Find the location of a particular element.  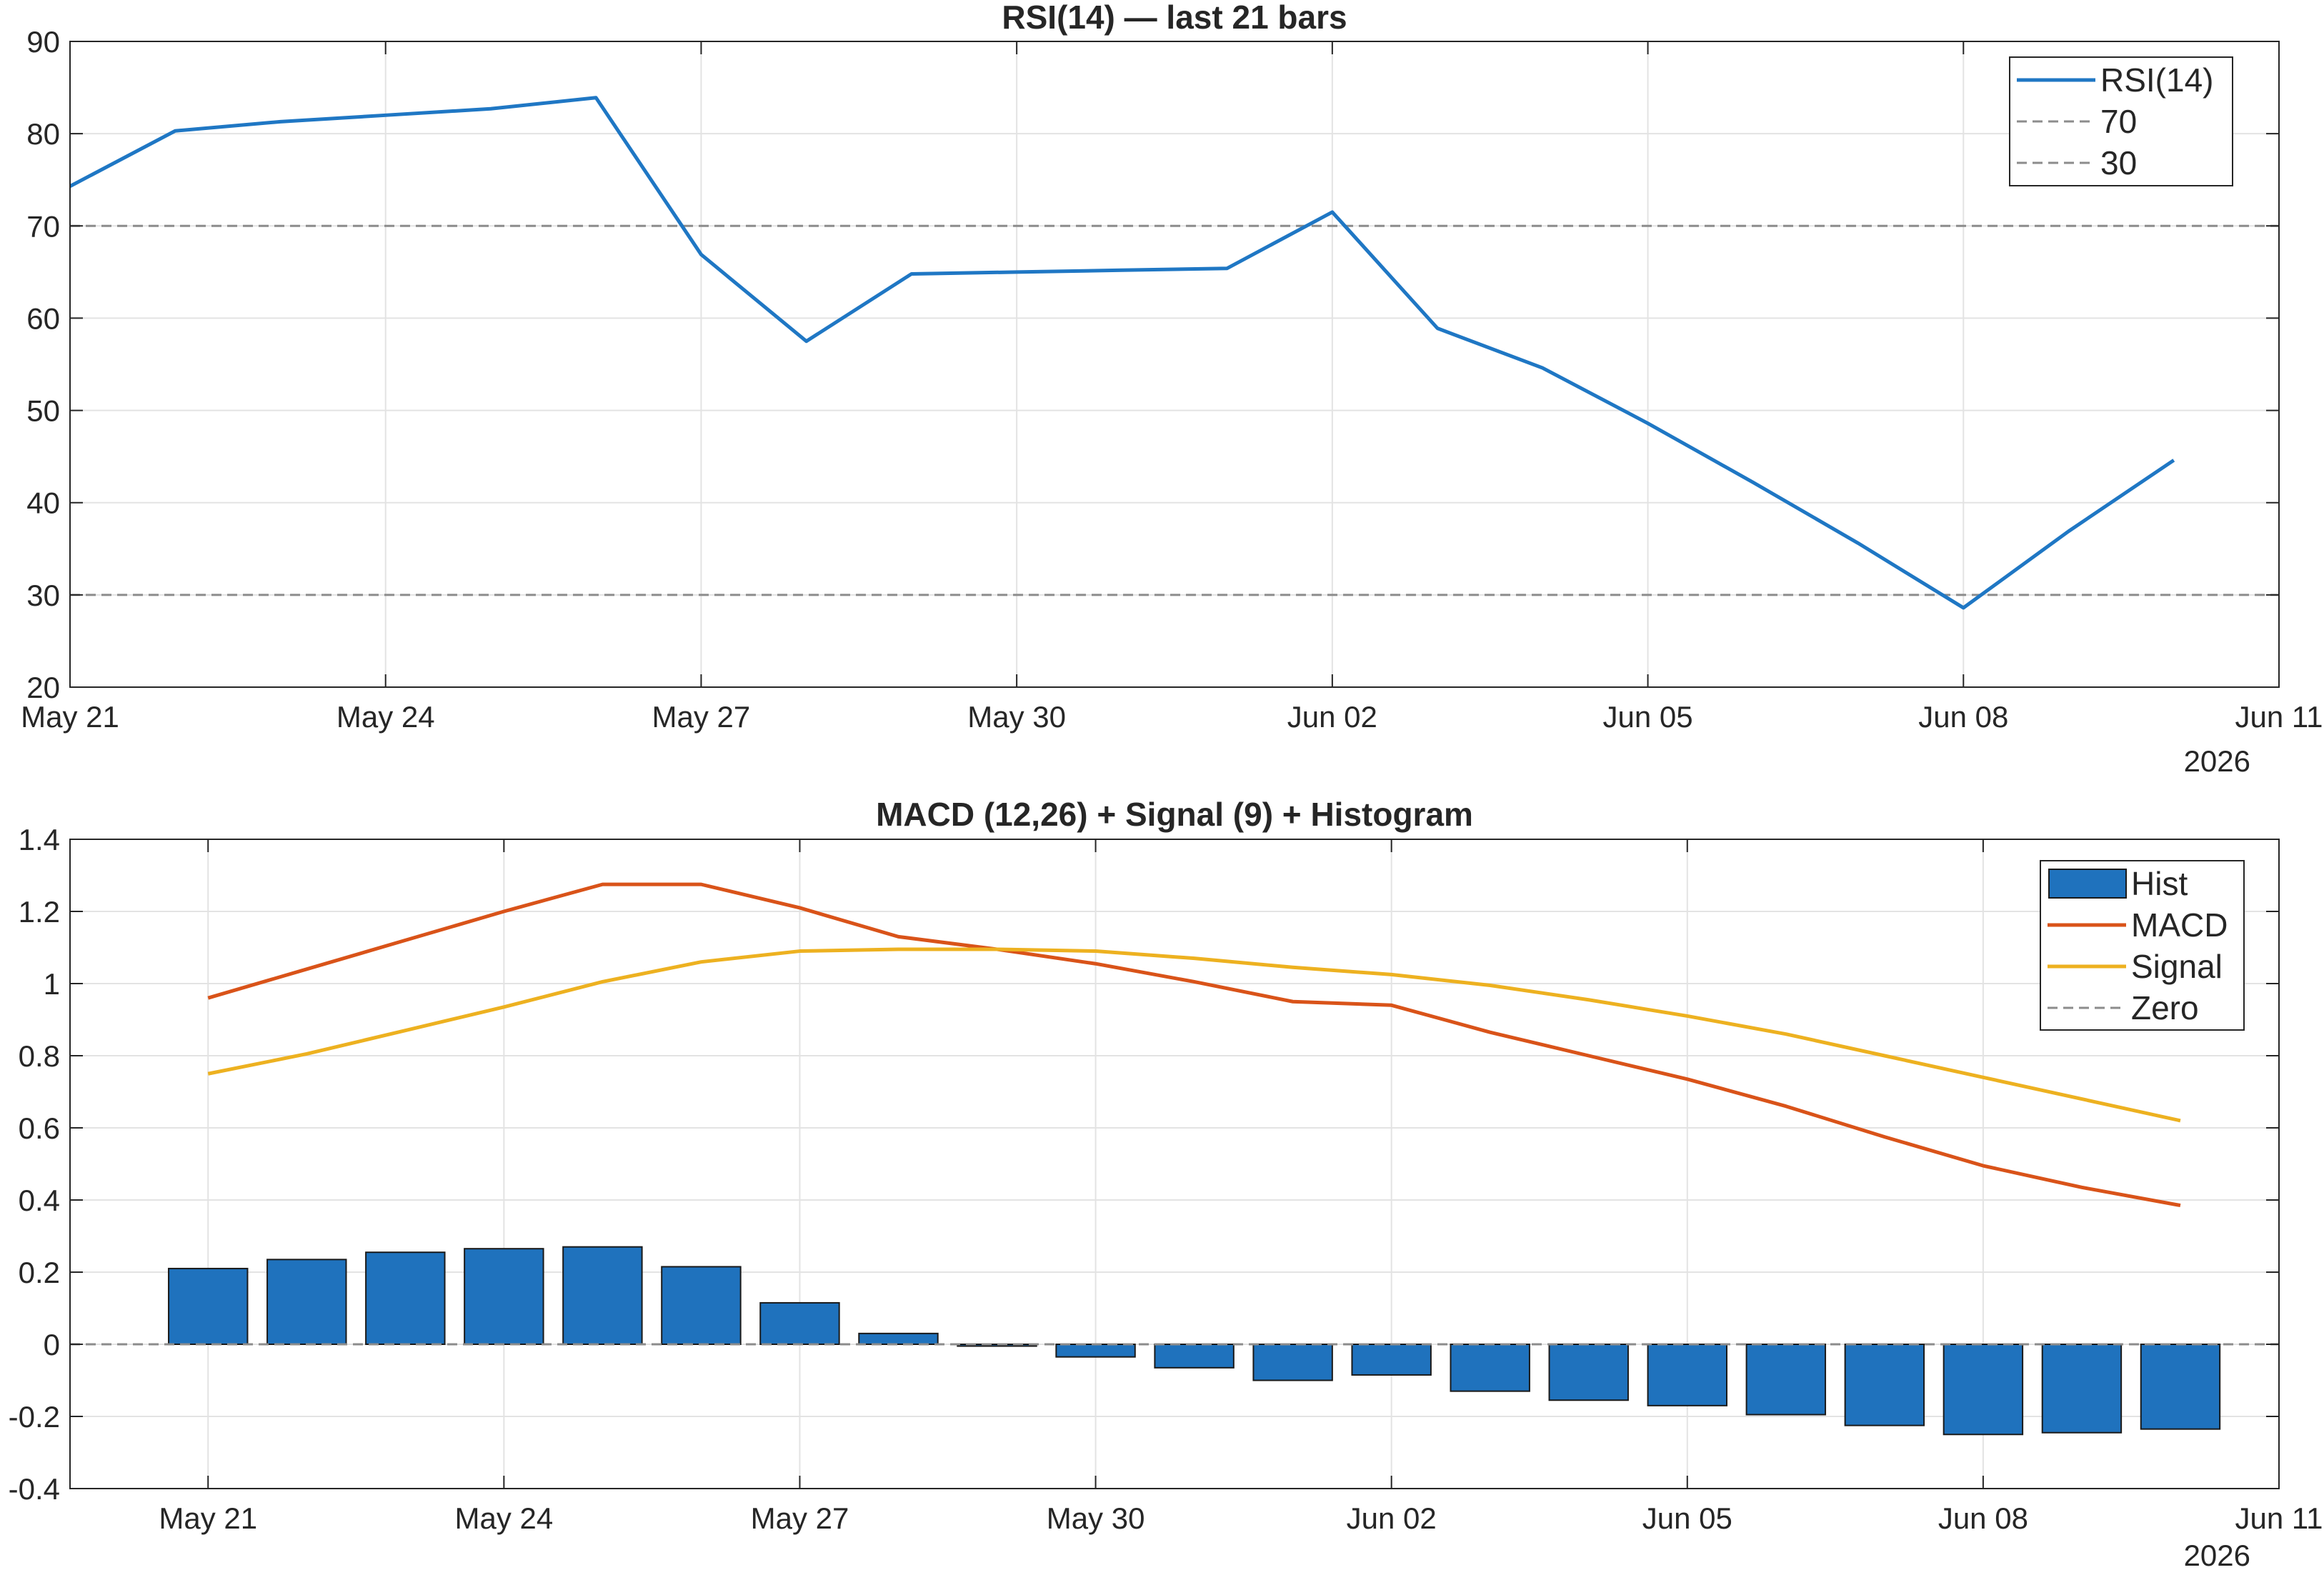

rsi-xtick-label: May 24 is located at coordinates (385, 717).